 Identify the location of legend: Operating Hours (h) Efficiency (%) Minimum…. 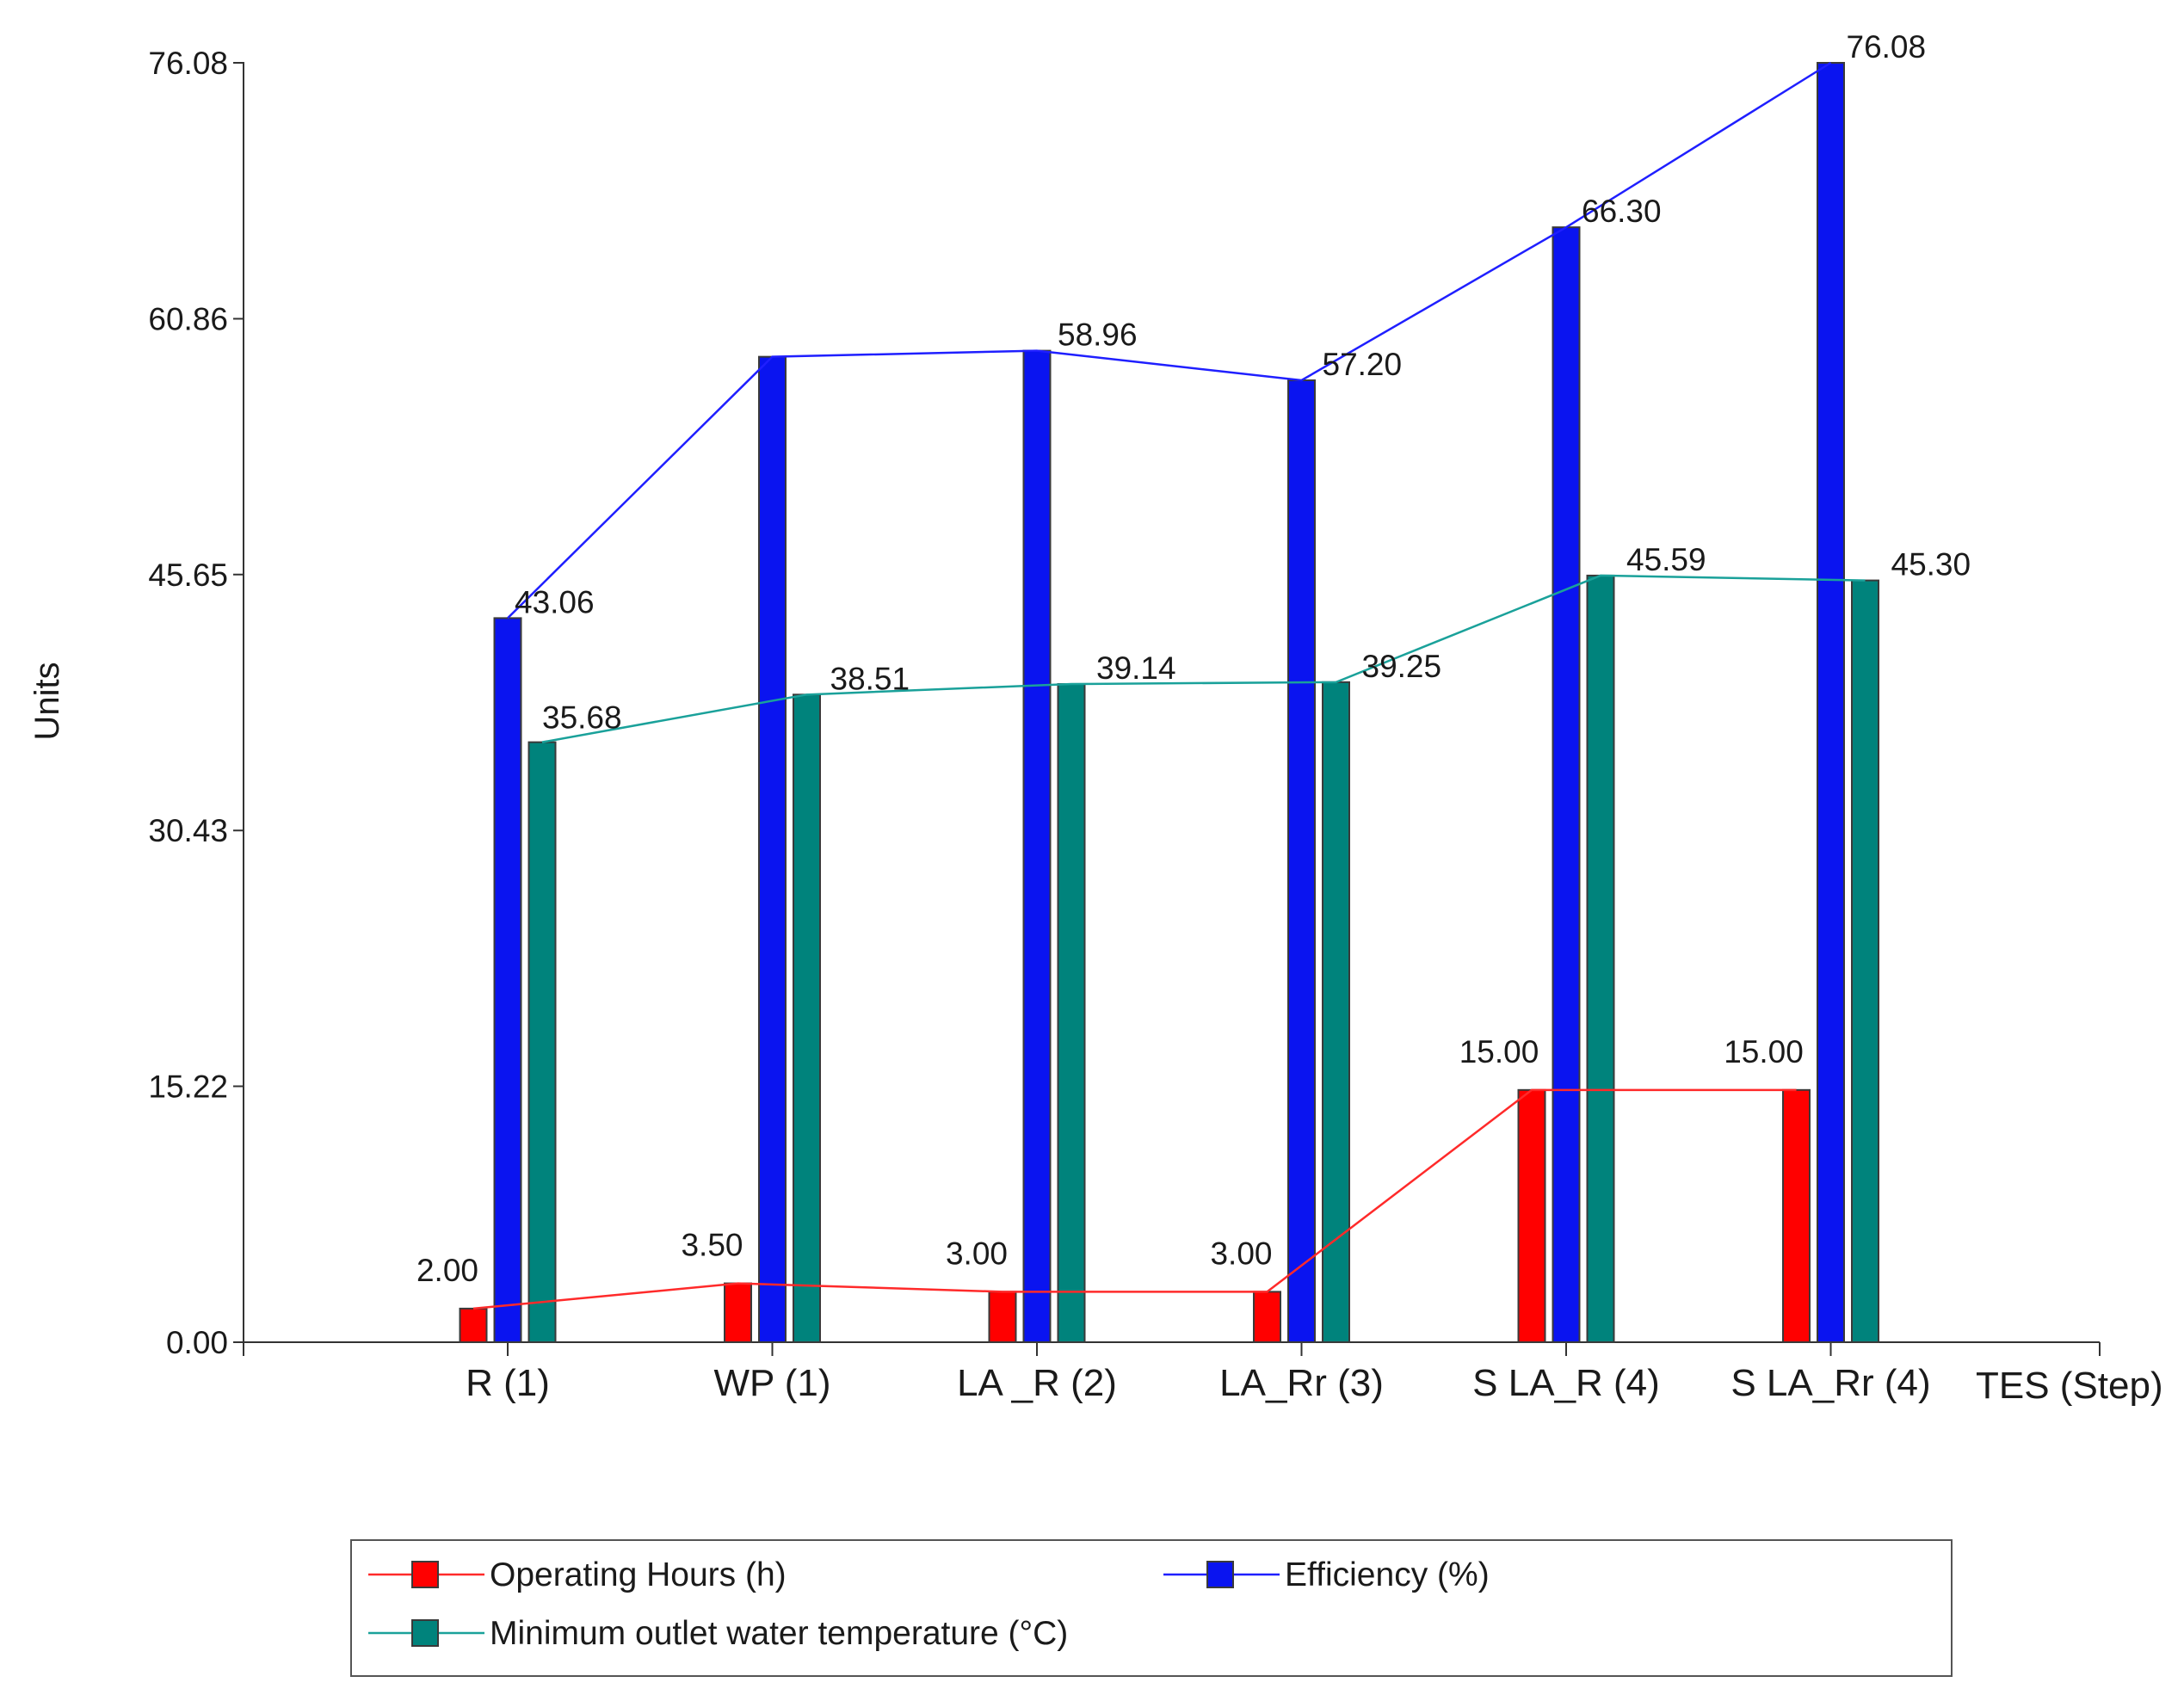
(1152, 1608).